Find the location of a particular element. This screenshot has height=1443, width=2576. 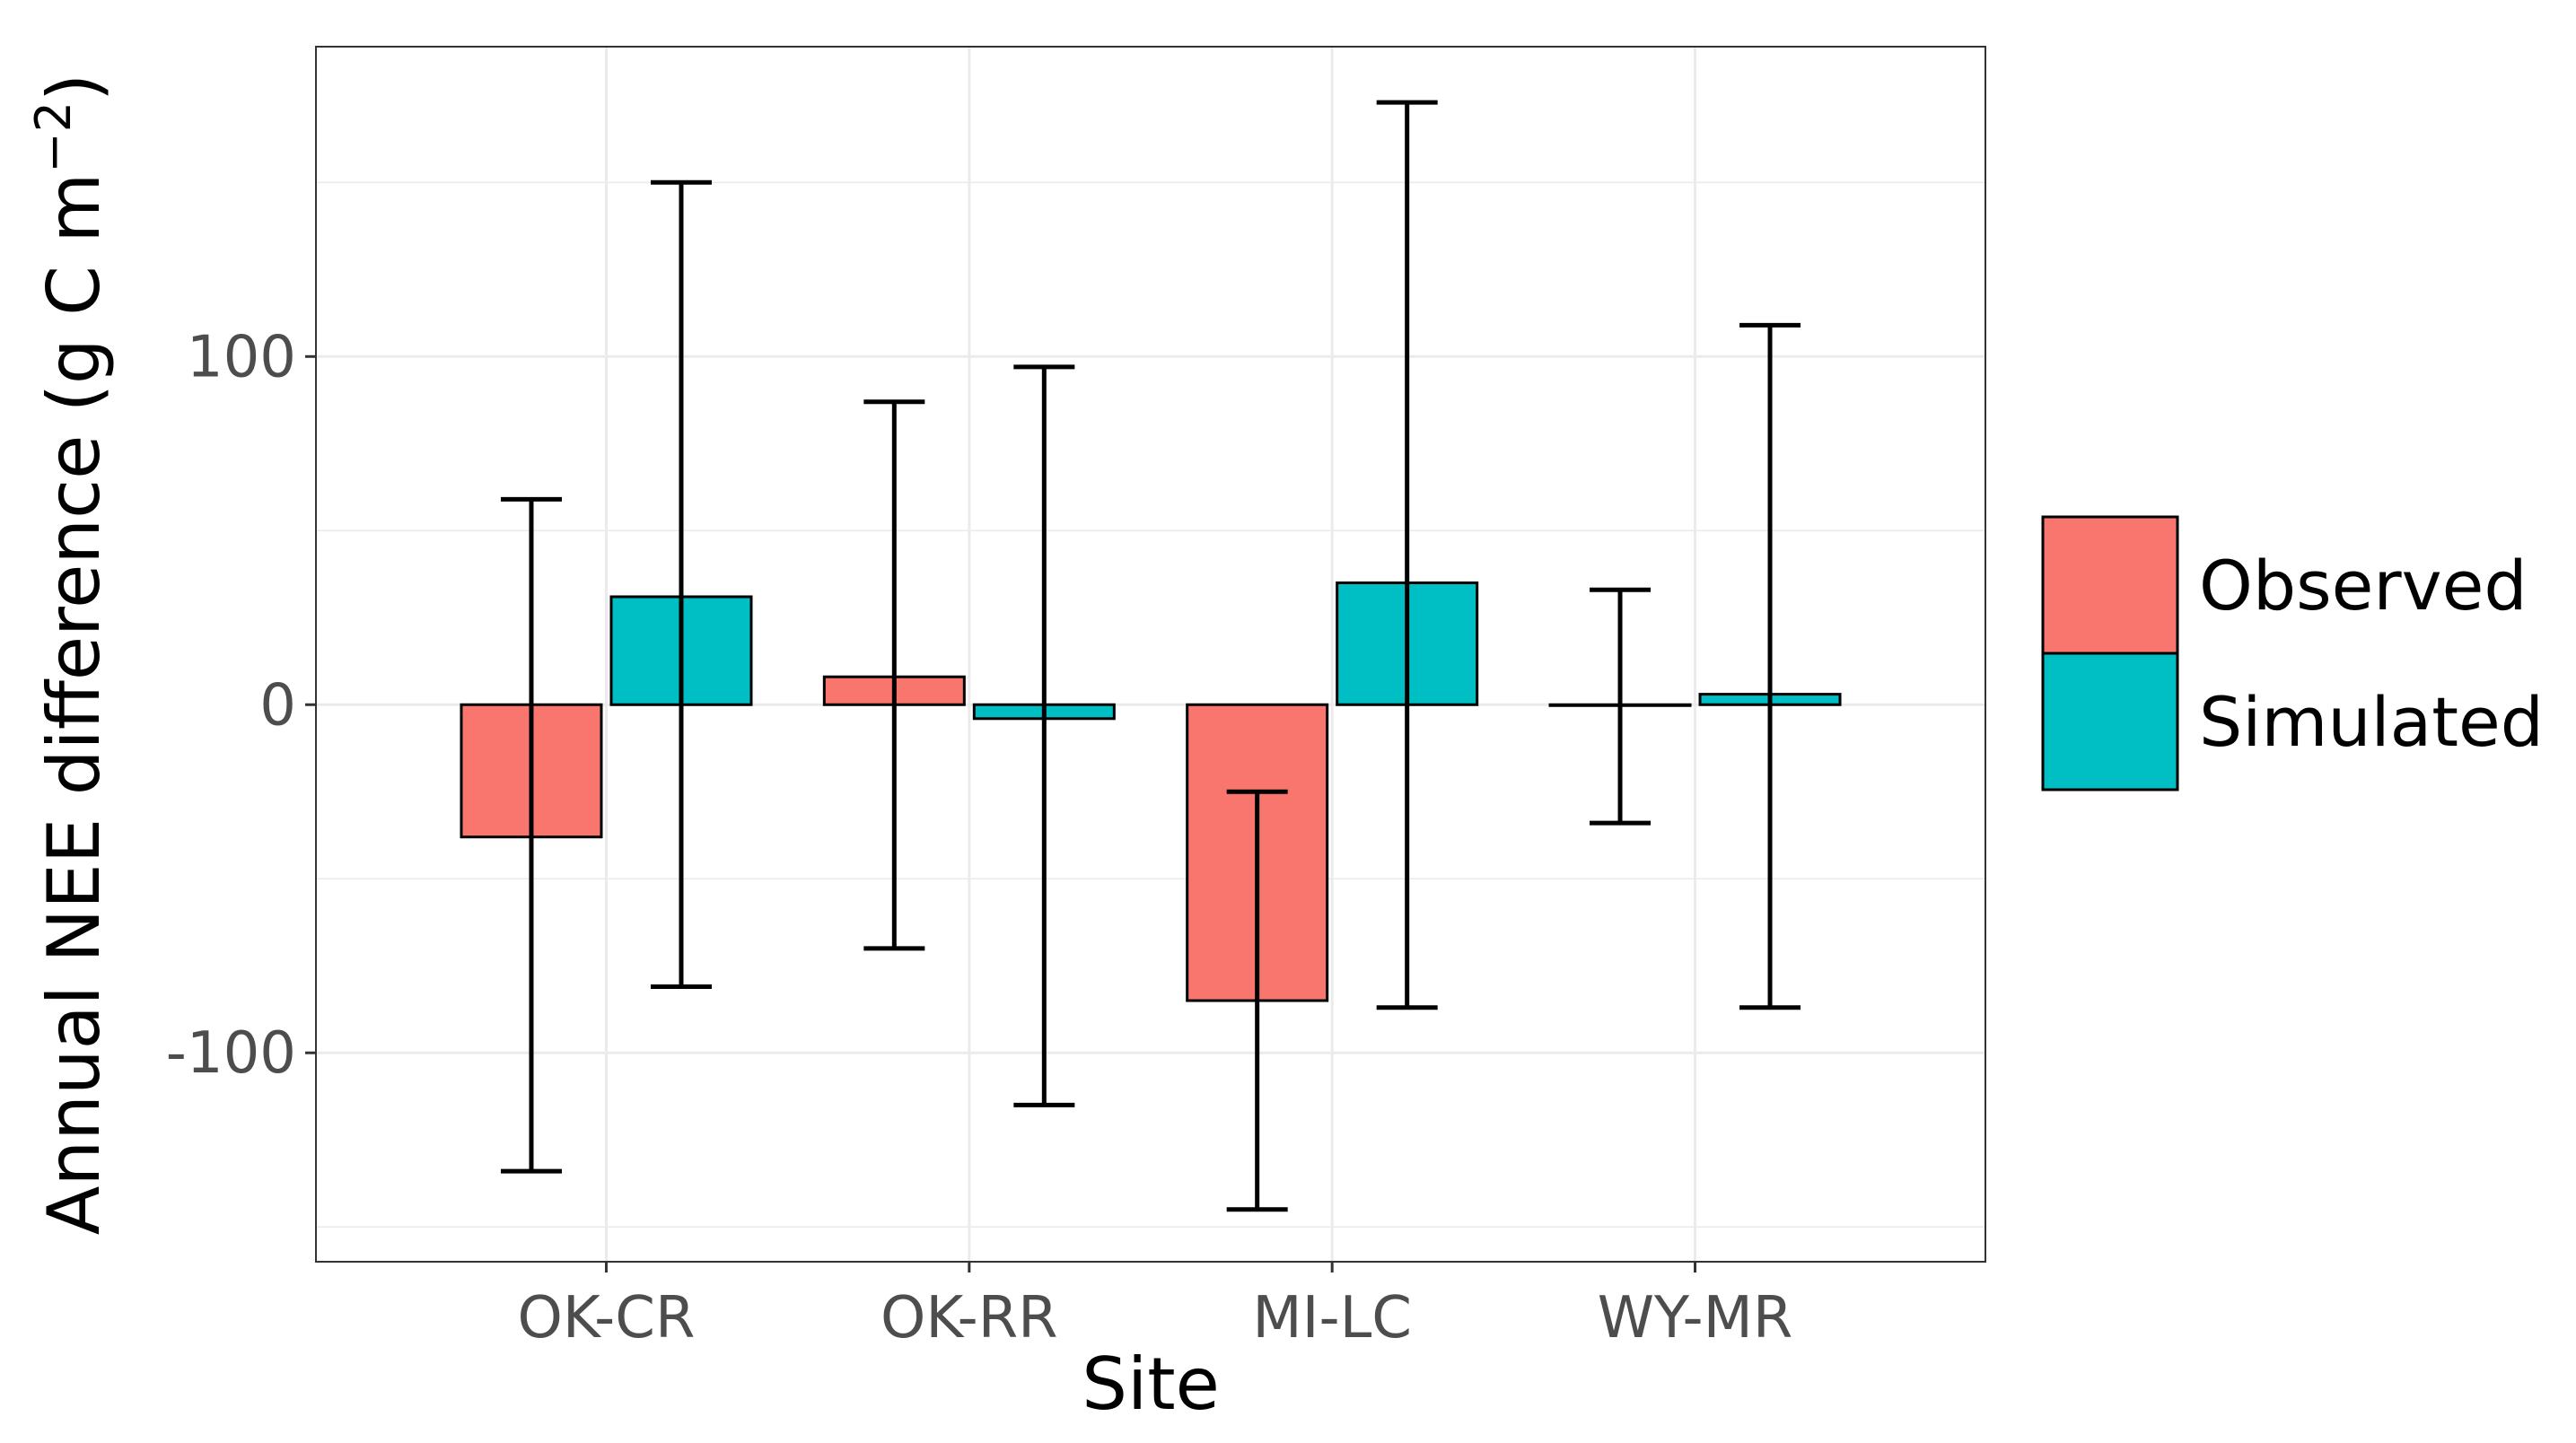

y-axis-title-superscript: −2 is located at coordinates (53, 137).